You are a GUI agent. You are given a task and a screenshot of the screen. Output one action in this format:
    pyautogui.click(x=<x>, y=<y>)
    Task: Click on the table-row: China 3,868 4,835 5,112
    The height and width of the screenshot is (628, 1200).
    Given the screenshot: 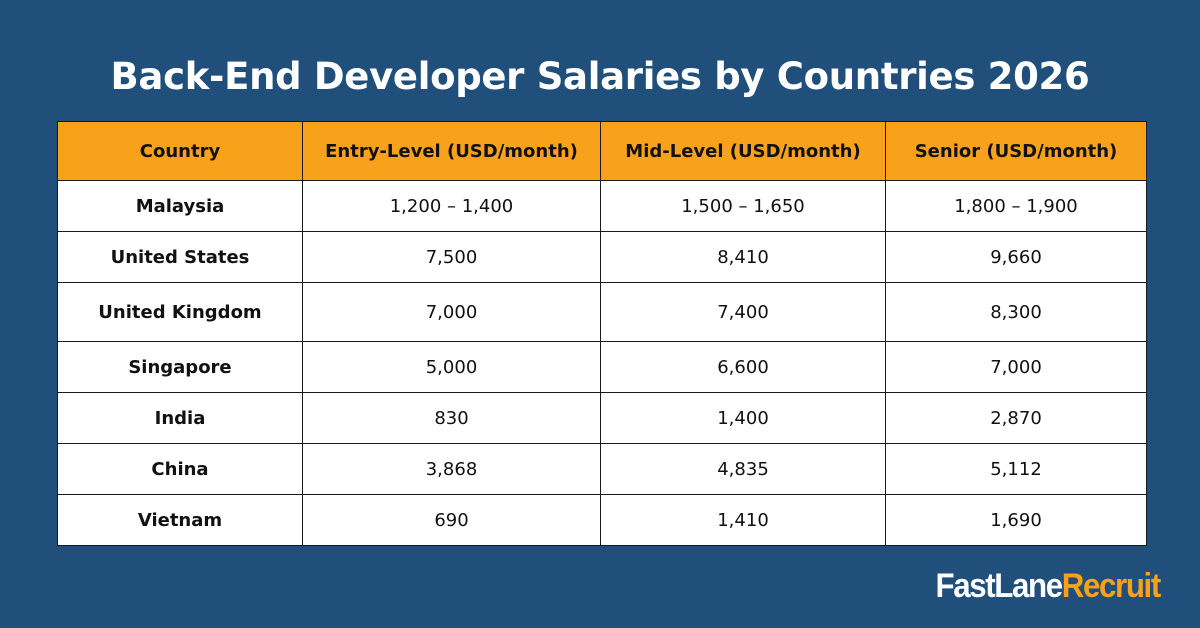 What is the action you would take?
    pyautogui.click(x=602, y=469)
    